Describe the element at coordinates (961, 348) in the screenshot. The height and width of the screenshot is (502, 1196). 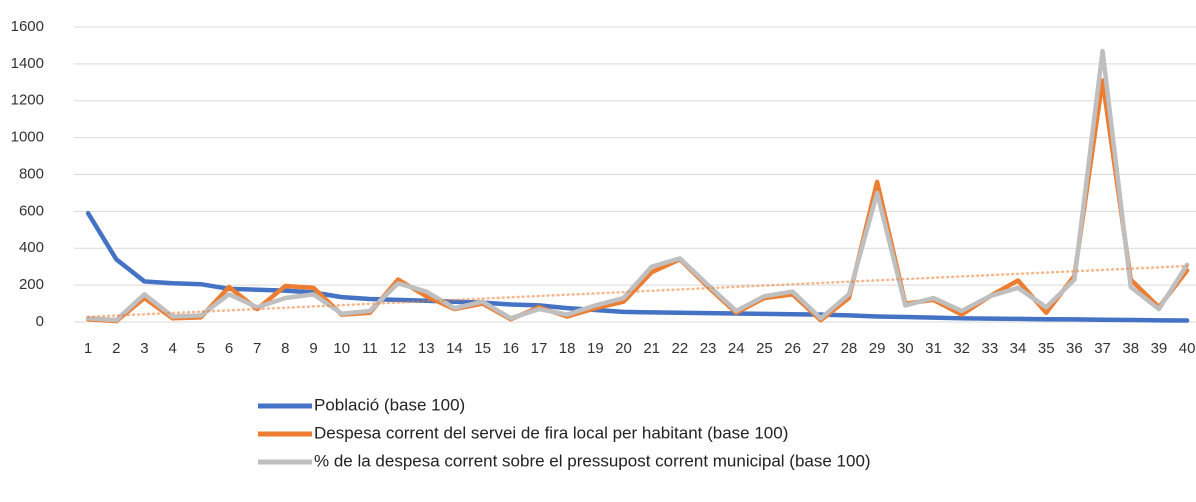
I see `x-tick-label: 32` at that location.